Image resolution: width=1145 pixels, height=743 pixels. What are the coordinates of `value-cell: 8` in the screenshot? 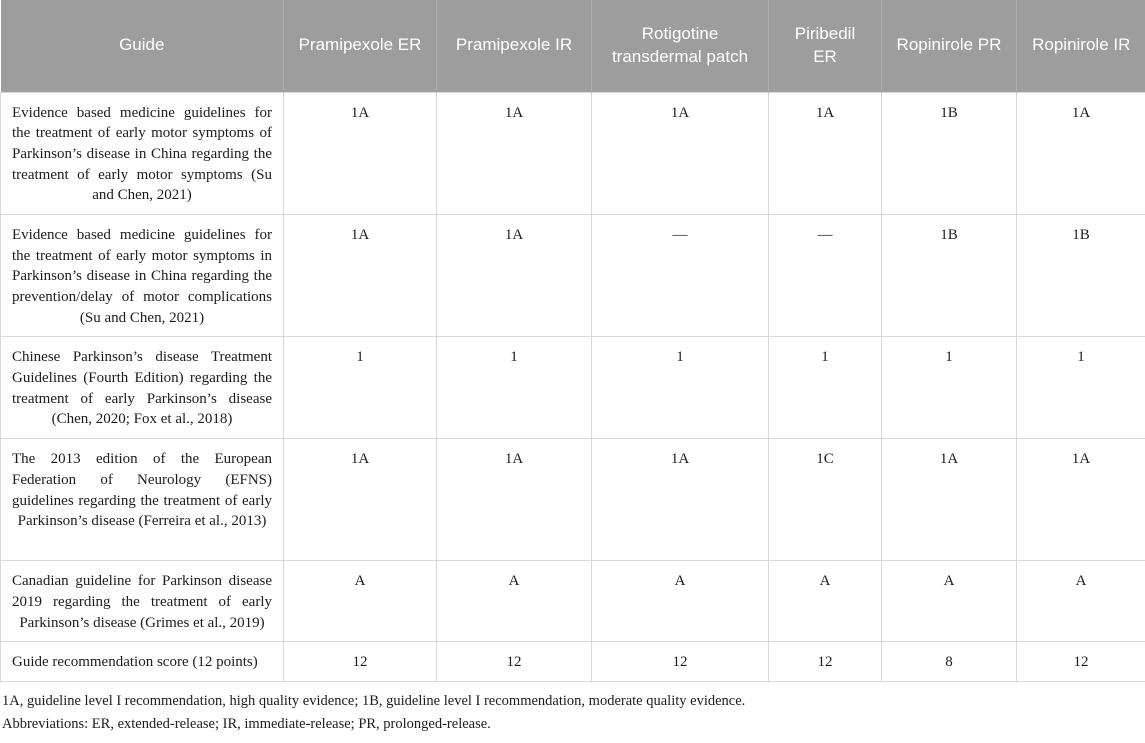 It's located at (949, 662).